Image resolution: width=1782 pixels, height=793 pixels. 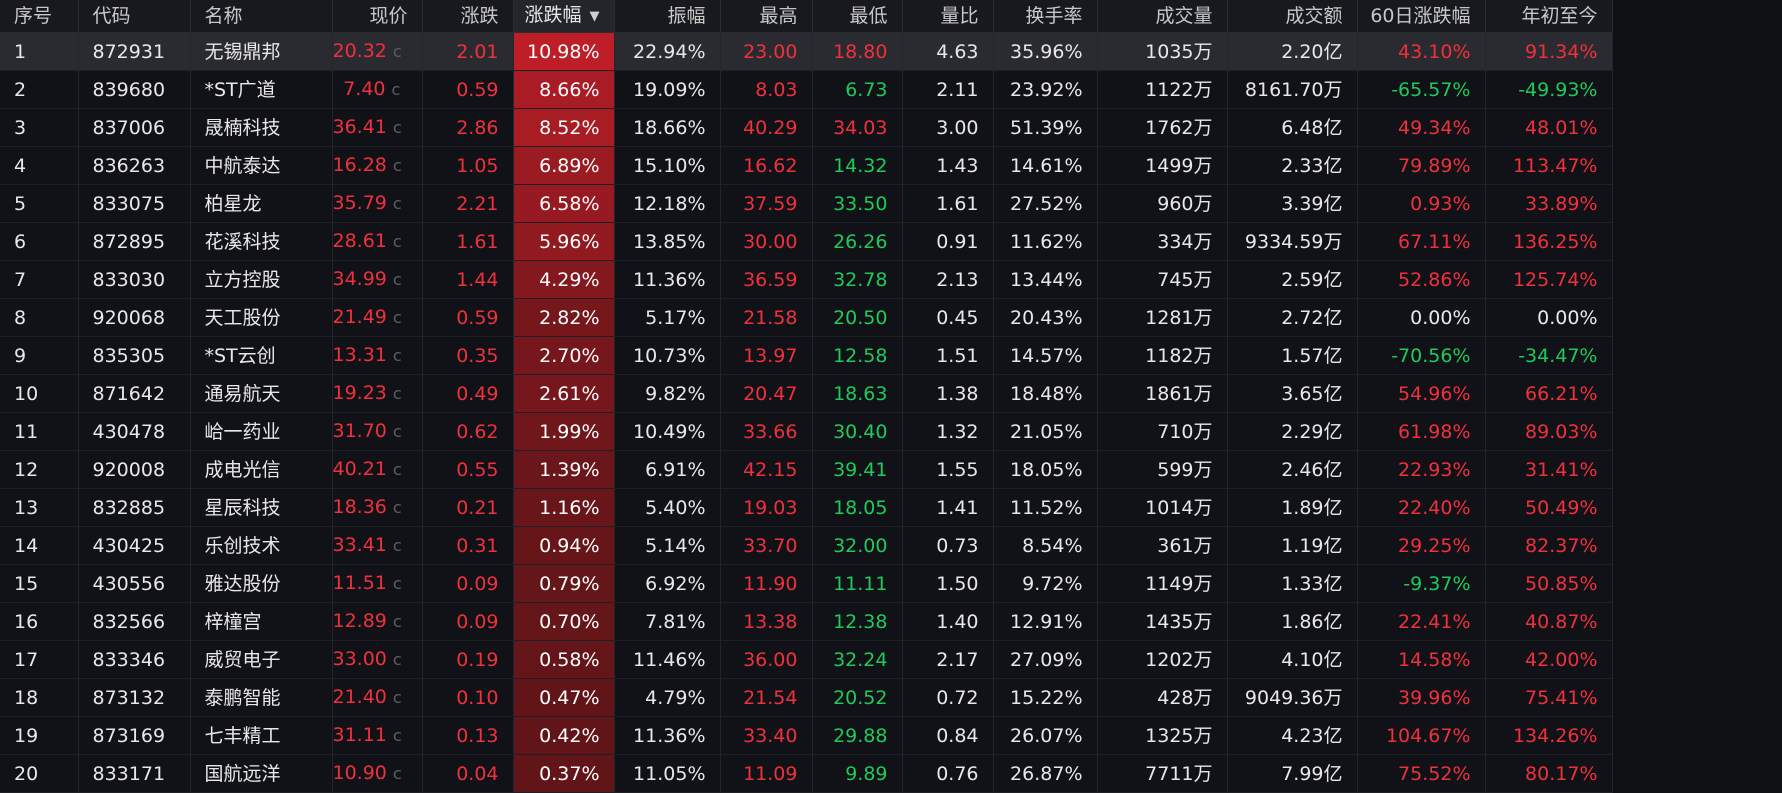 I want to click on stock-name: 晟楠科技, so click(x=261, y=127).